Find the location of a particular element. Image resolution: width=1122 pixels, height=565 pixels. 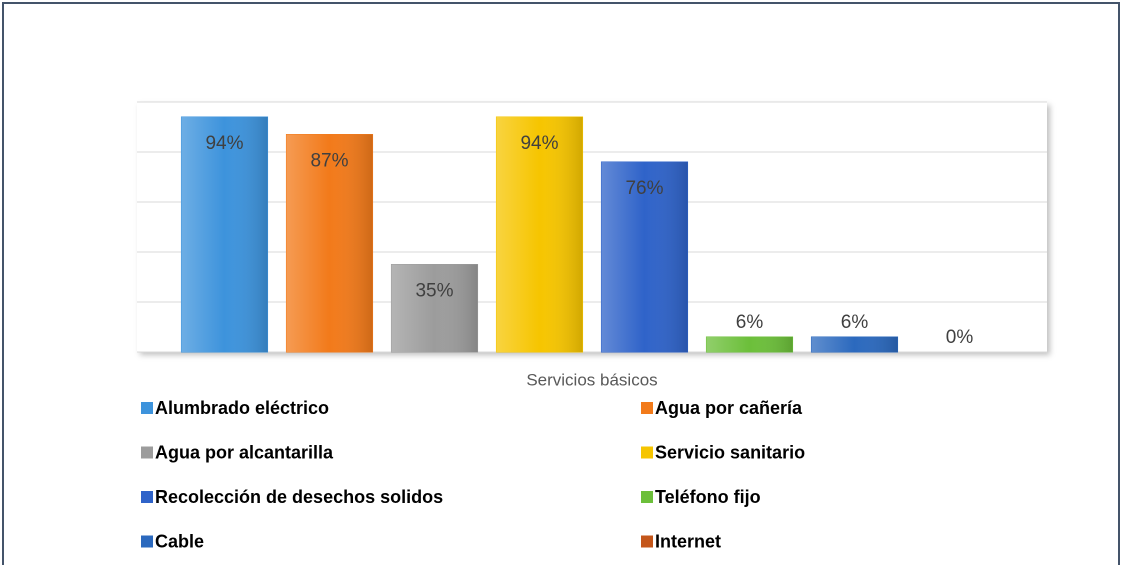

x-axis-label: Servicios básicos is located at coordinates (591, 379).